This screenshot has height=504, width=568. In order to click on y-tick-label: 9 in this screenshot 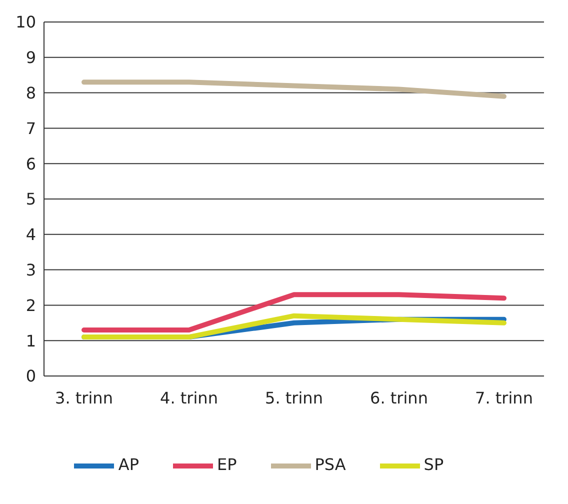, I will do `click(31, 58)`.